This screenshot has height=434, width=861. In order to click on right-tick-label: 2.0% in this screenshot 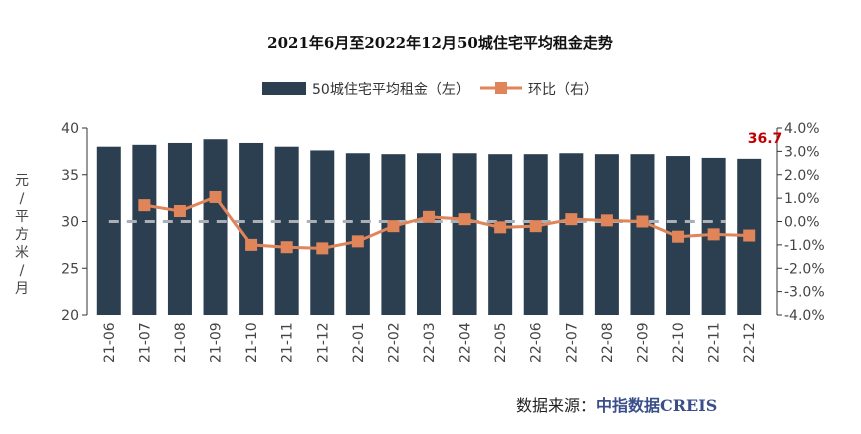, I will do `click(802, 176)`.